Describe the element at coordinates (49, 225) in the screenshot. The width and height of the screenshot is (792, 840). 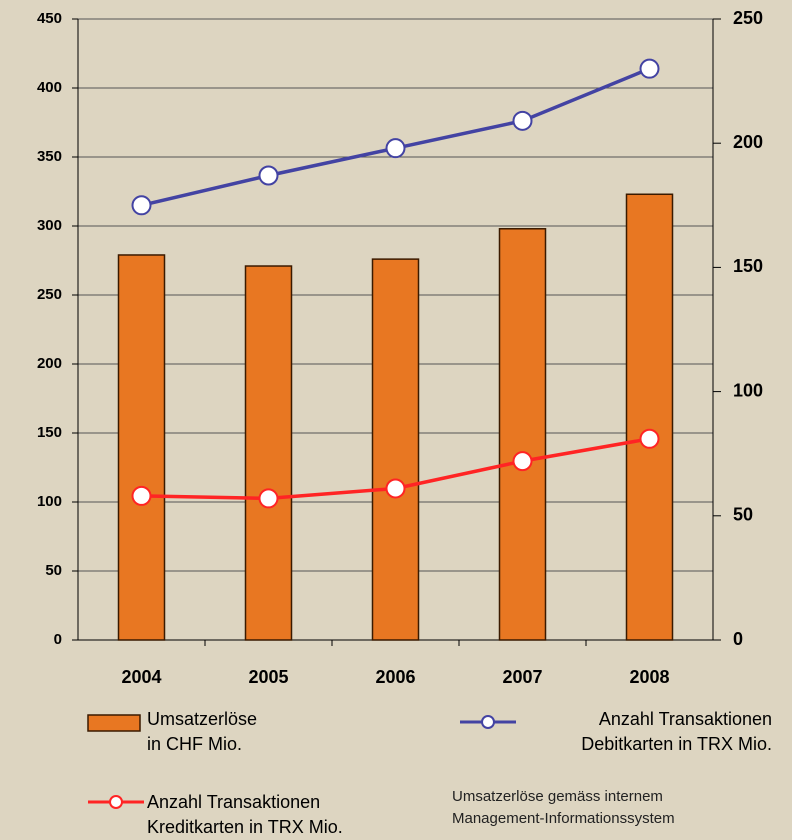
I see `y-tick-label: 300` at that location.